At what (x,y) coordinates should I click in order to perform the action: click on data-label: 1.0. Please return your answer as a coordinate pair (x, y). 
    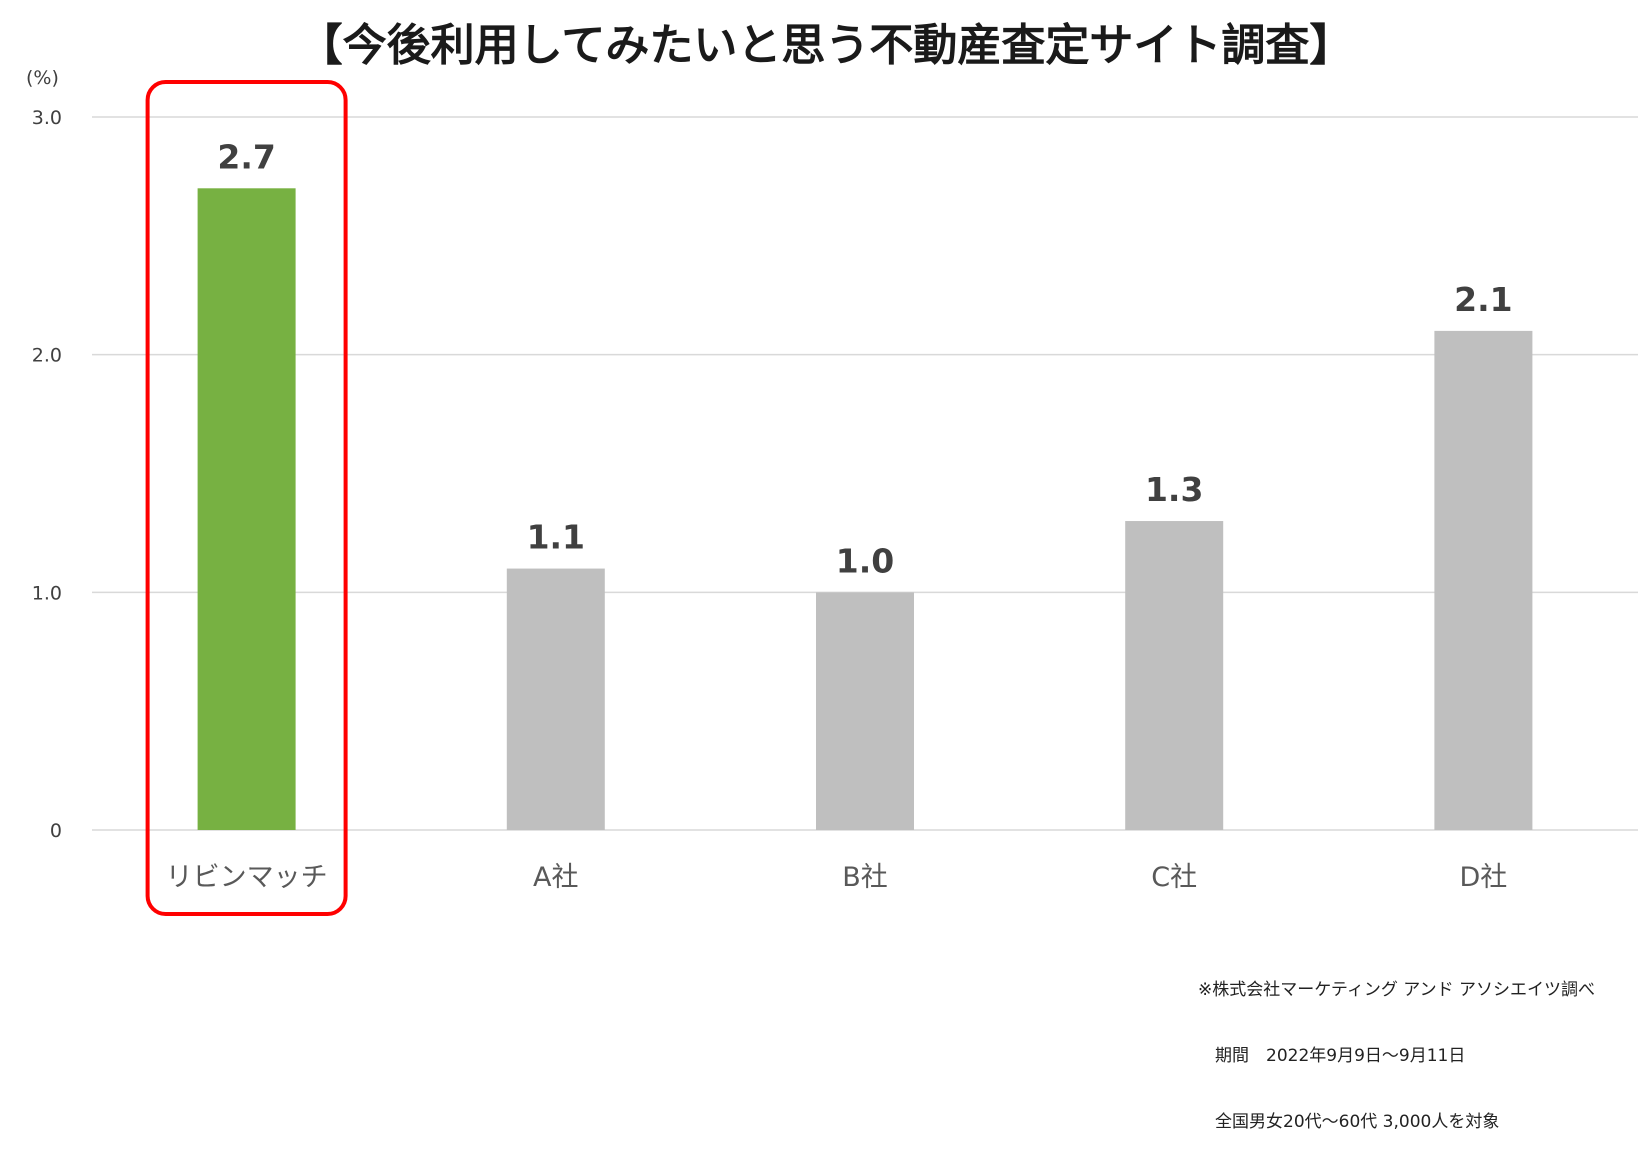
    Looking at the image, I should click on (865, 560).